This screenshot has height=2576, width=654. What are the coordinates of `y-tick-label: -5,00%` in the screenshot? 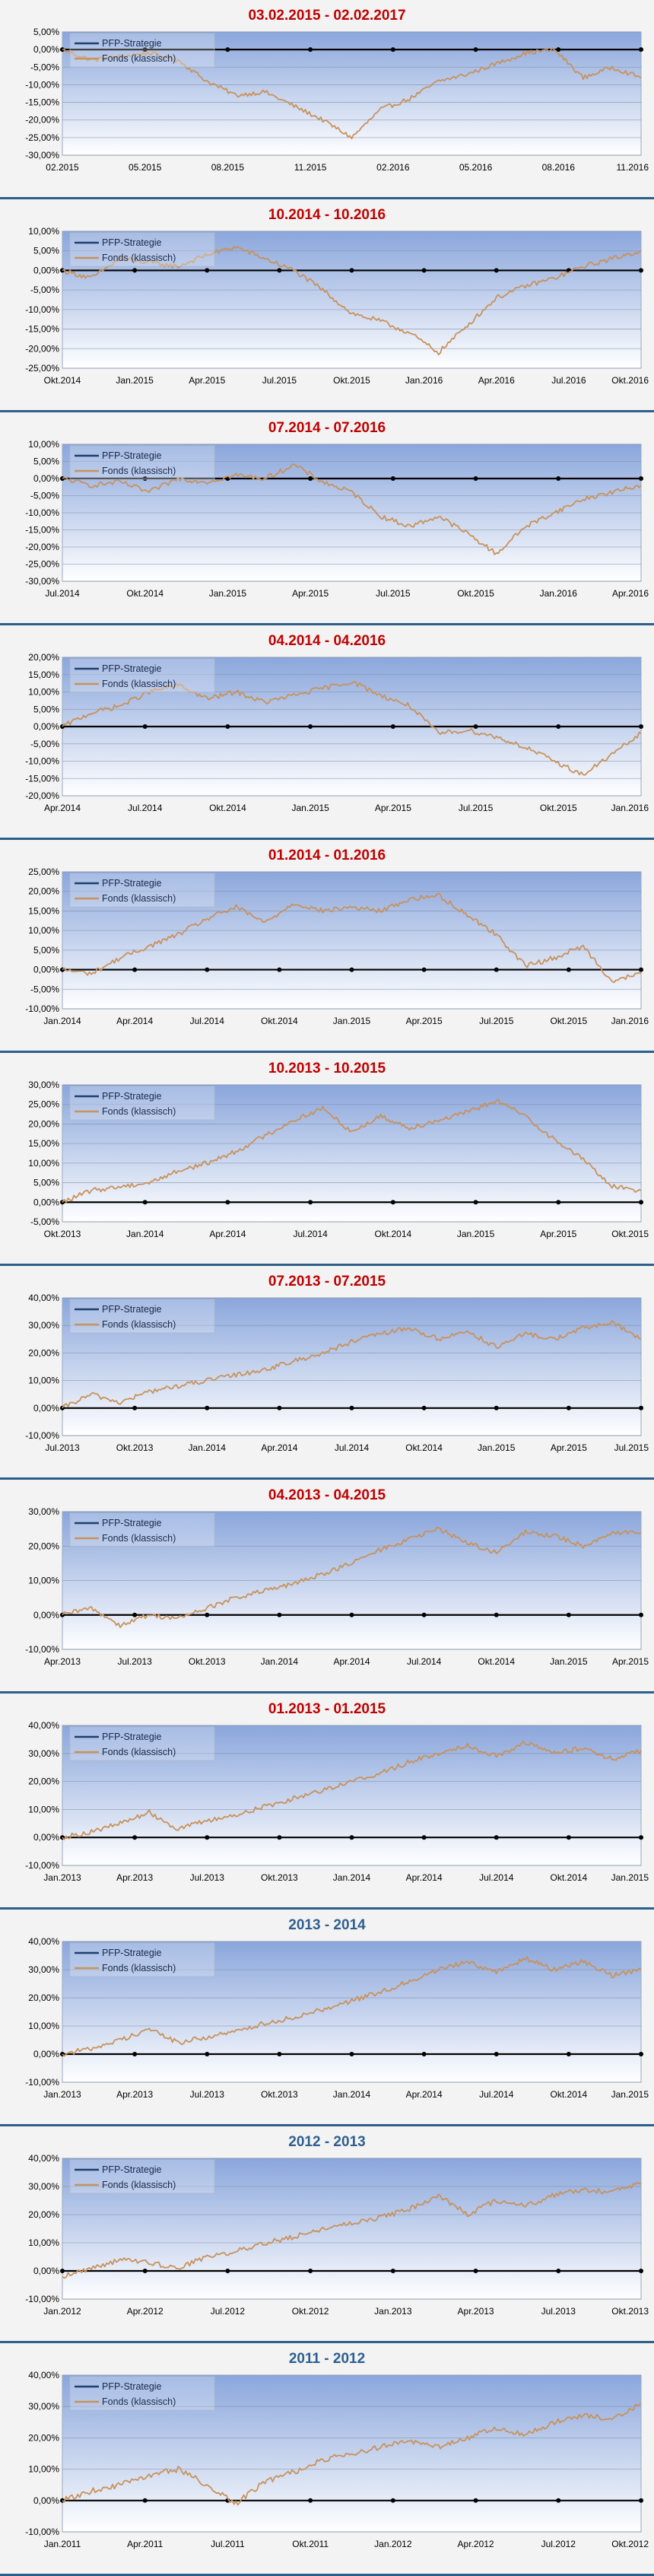 It's located at (44, 496).